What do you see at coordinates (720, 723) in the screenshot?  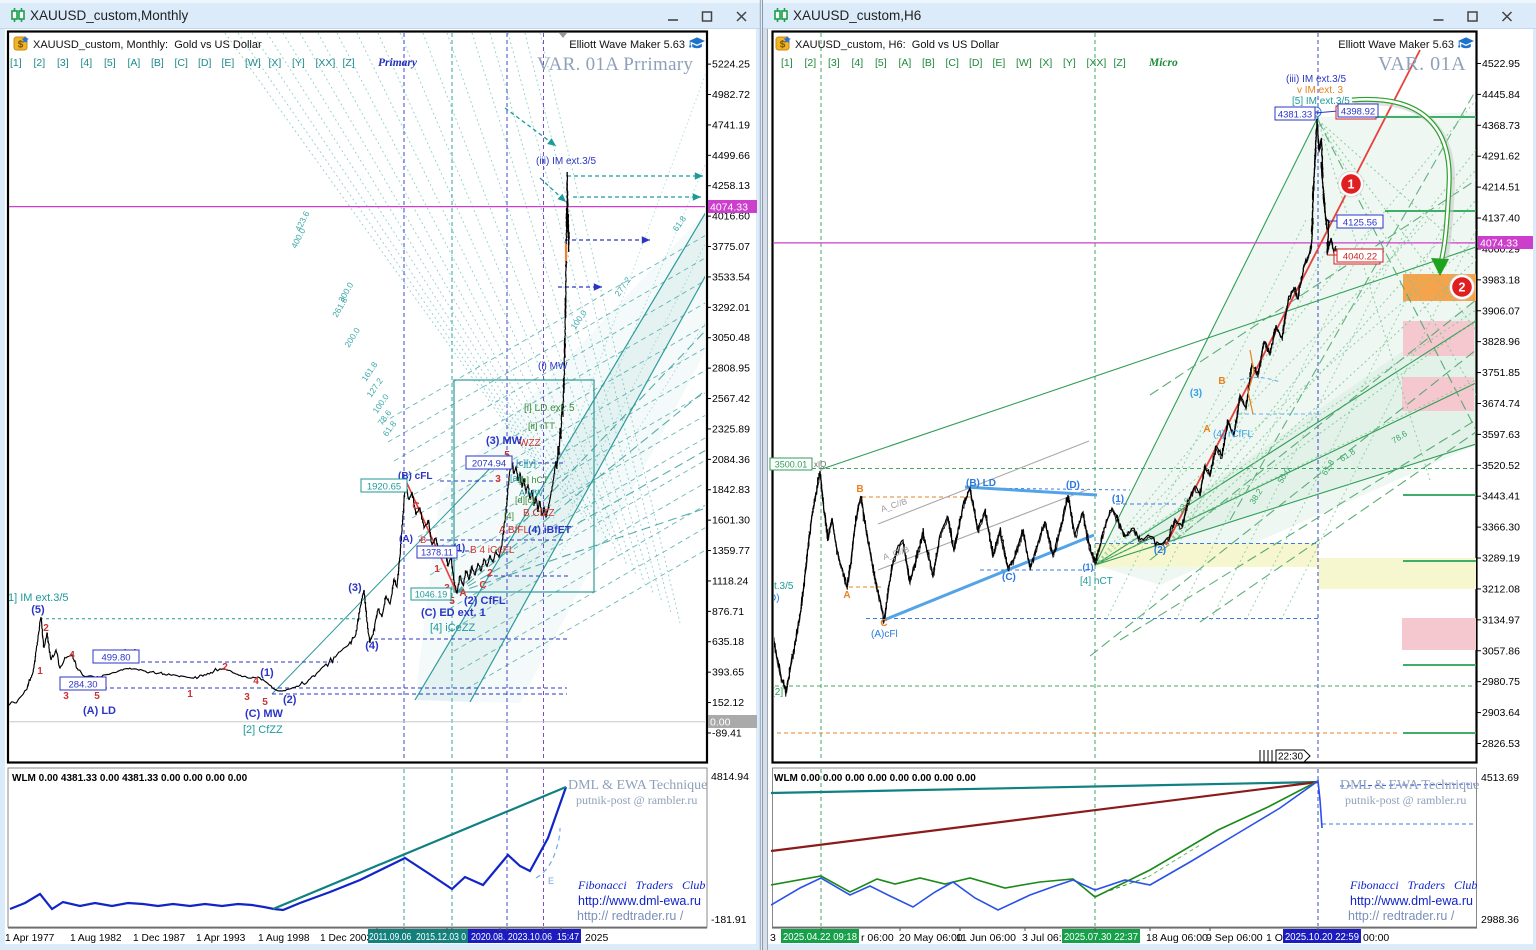 I see `svg-text: 0.00` at bounding box center [720, 723].